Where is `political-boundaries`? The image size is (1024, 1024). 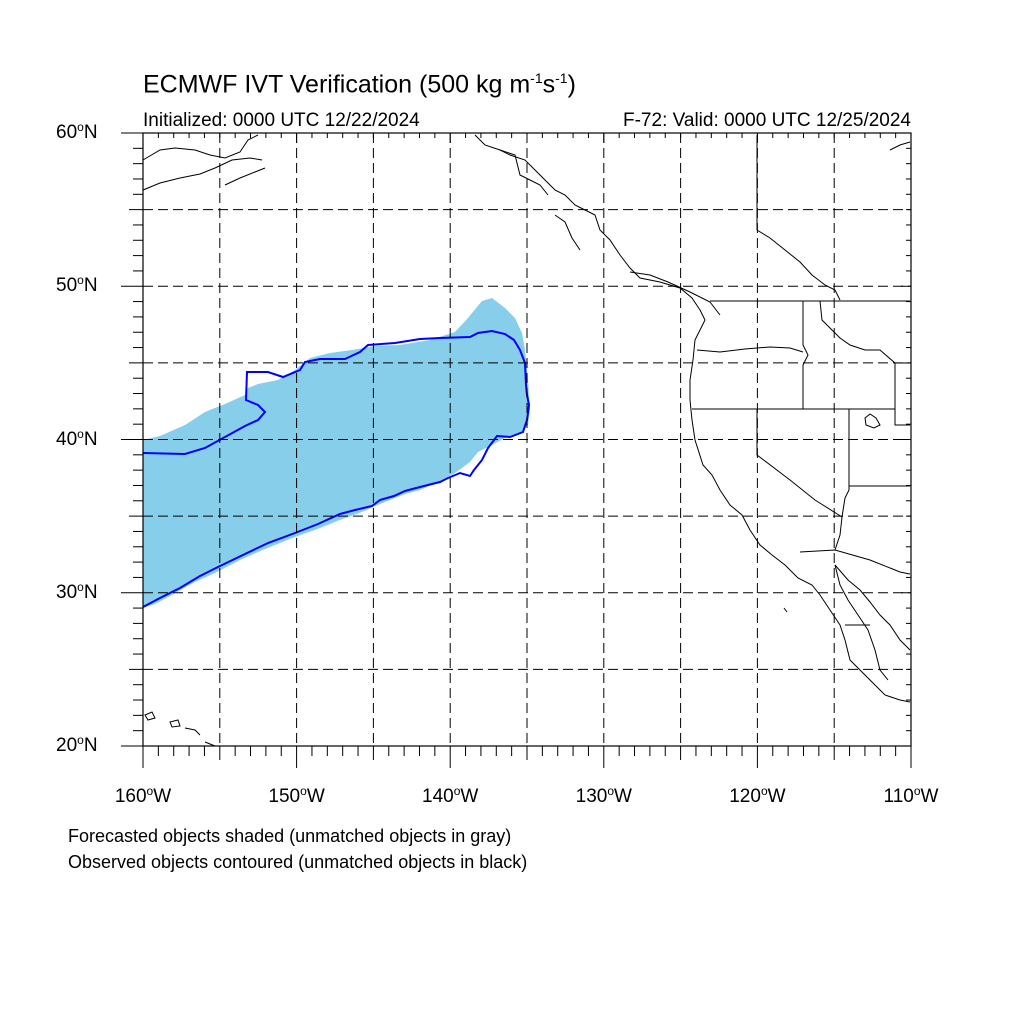
political-boundaries is located at coordinates (801, 380).